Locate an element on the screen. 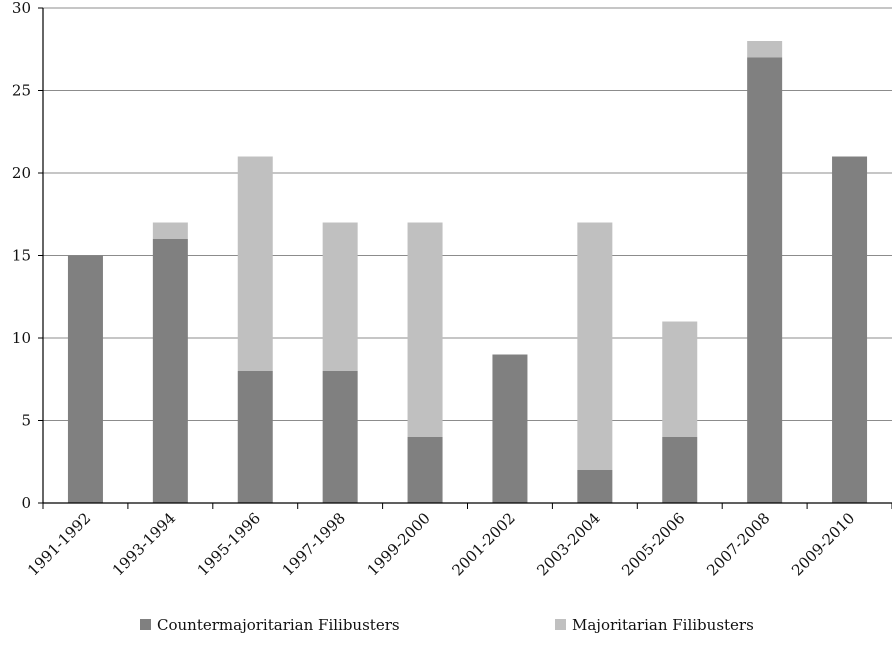  x-tick-label: 2001-2002 is located at coordinates (483, 544).